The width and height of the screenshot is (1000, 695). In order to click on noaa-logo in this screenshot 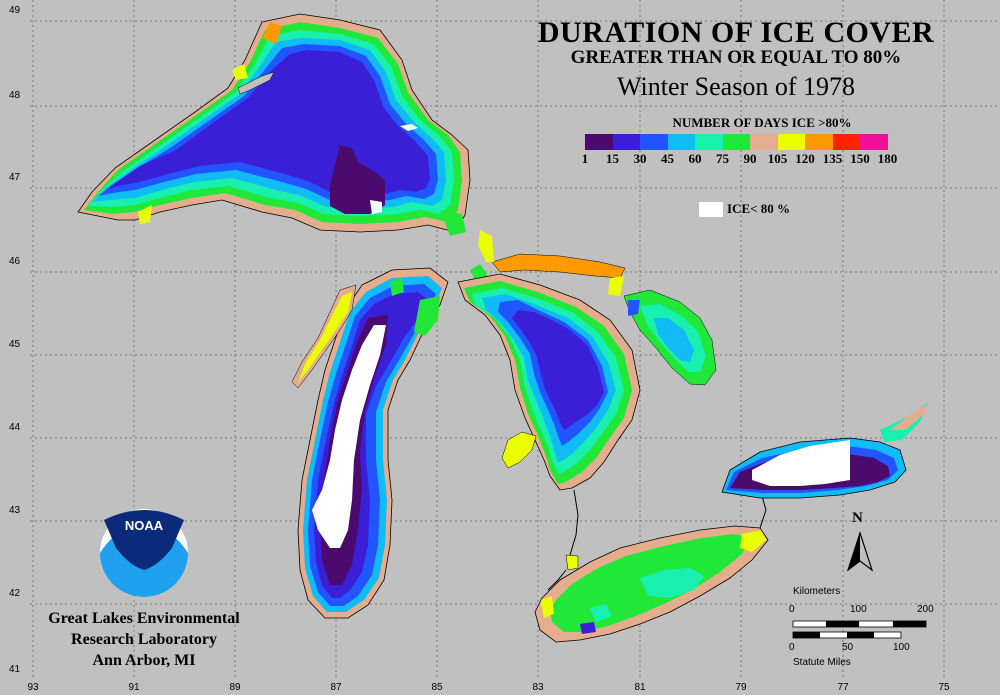, I will do `click(144, 553)`.